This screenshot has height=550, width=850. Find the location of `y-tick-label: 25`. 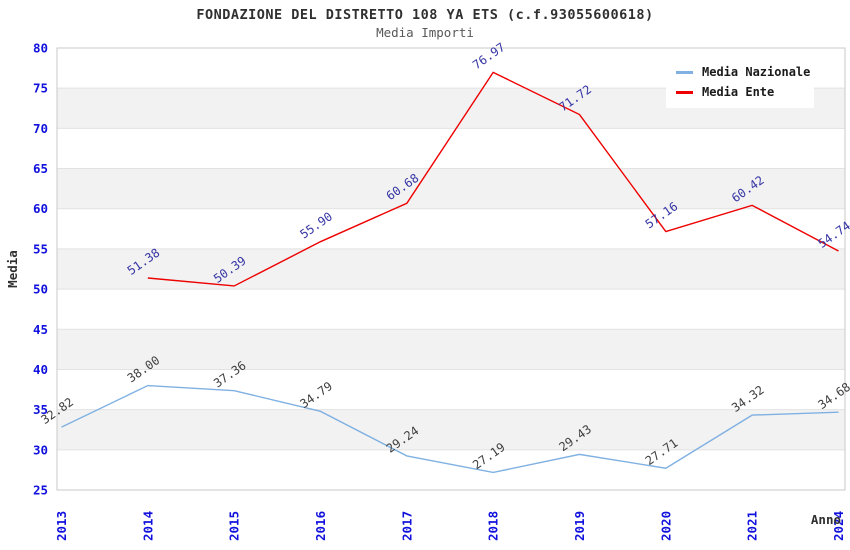

y-tick-label: 25 is located at coordinates (40, 490).